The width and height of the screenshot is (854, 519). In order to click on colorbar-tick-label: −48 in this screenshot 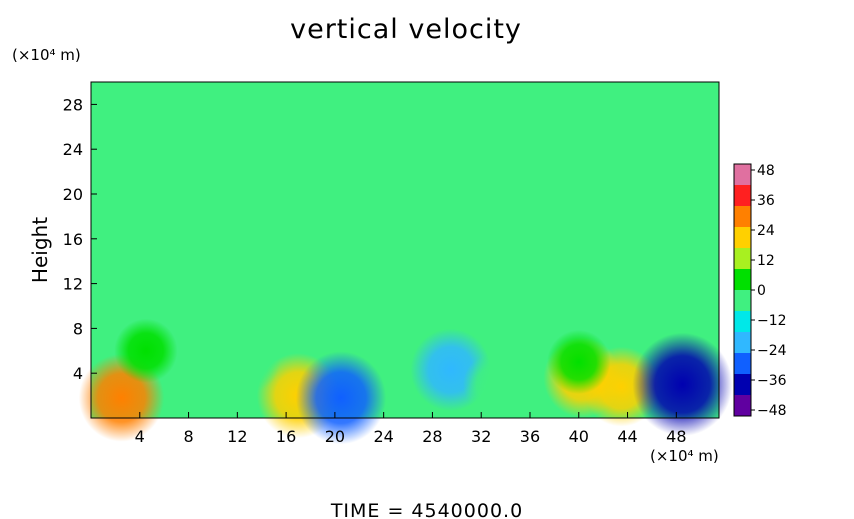, I will do `click(772, 411)`.